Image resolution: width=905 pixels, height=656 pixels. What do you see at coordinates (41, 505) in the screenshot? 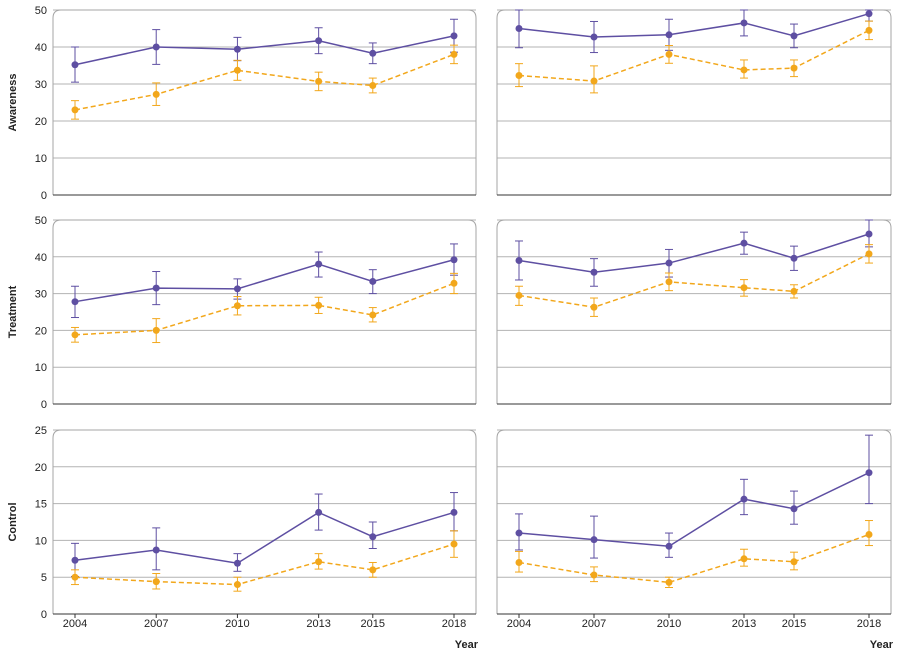
I see `y-tick-label: 15` at bounding box center [41, 505].